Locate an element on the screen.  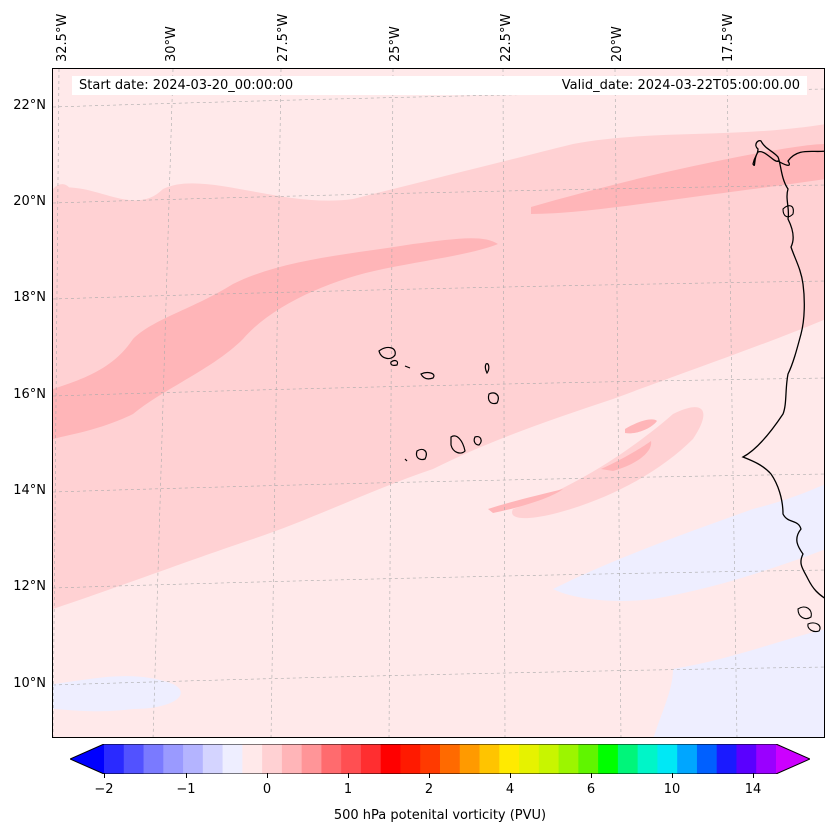
pv-band-light is located at coordinates (79, 241).